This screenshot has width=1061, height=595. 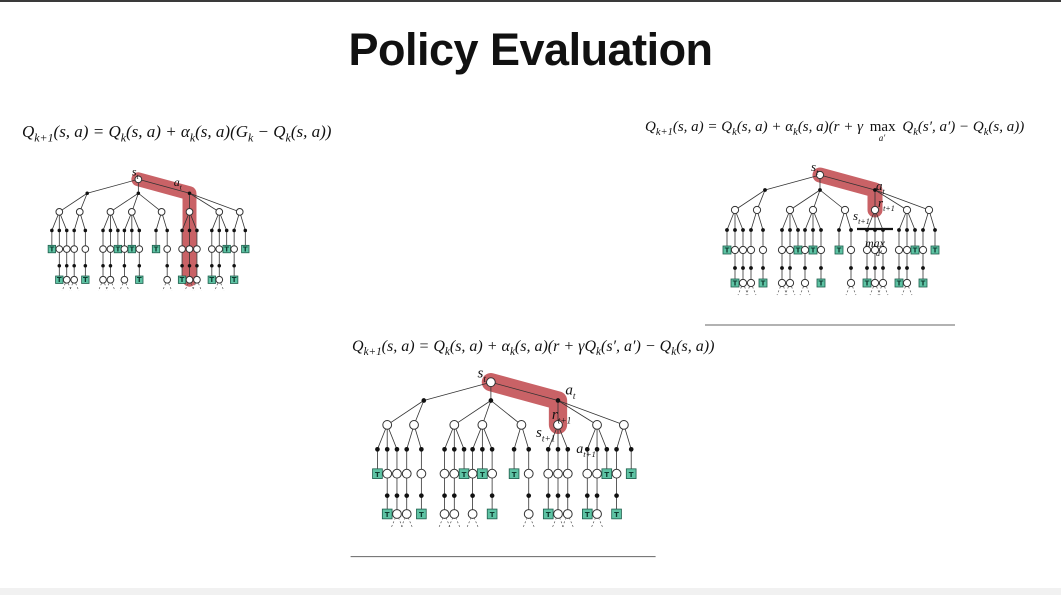 I want to click on root-state-node, so click(x=820, y=175).